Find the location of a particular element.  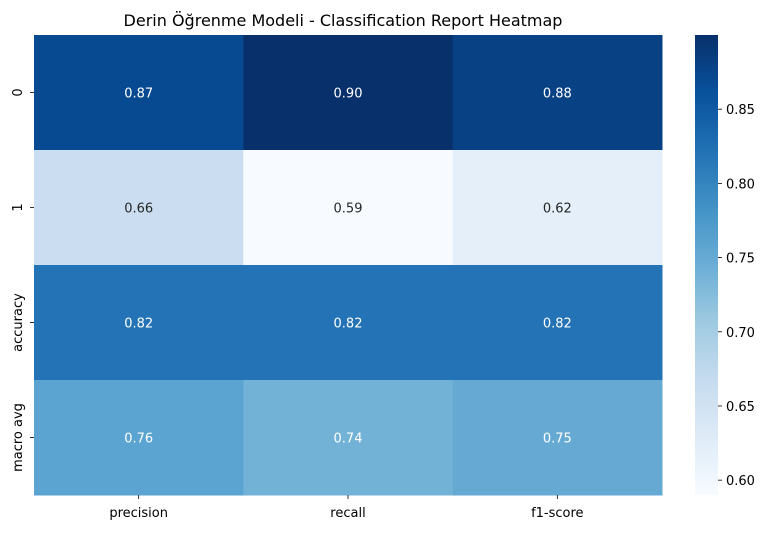

y-tick-label: accuracy is located at coordinates (18, 322).